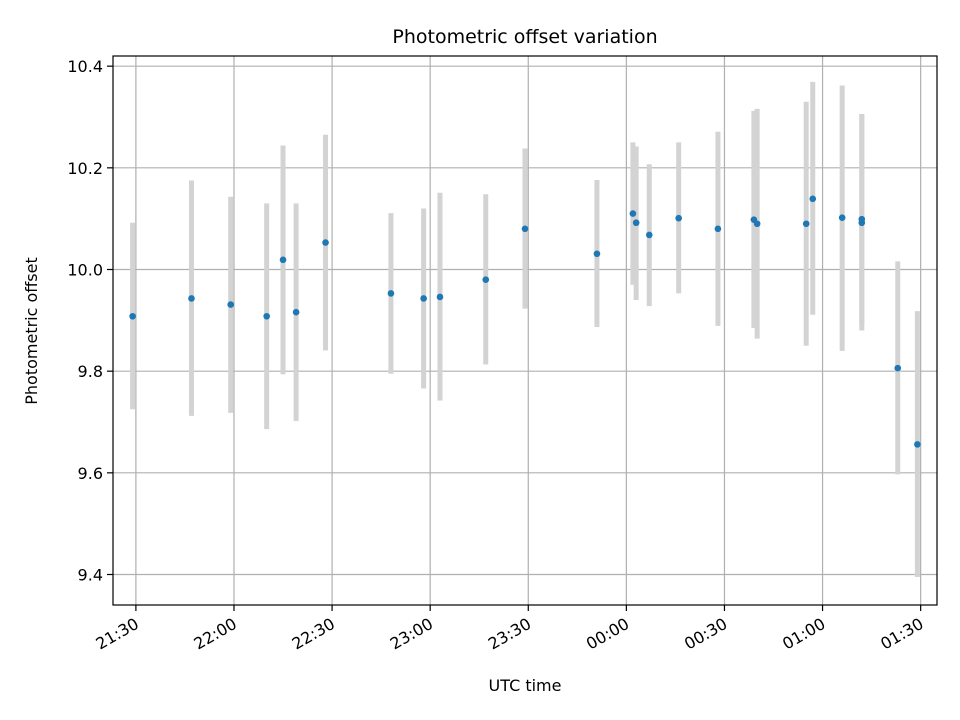  Describe the element at coordinates (31, 331) in the screenshot. I see `y-axis-label: Photometric offset` at that location.